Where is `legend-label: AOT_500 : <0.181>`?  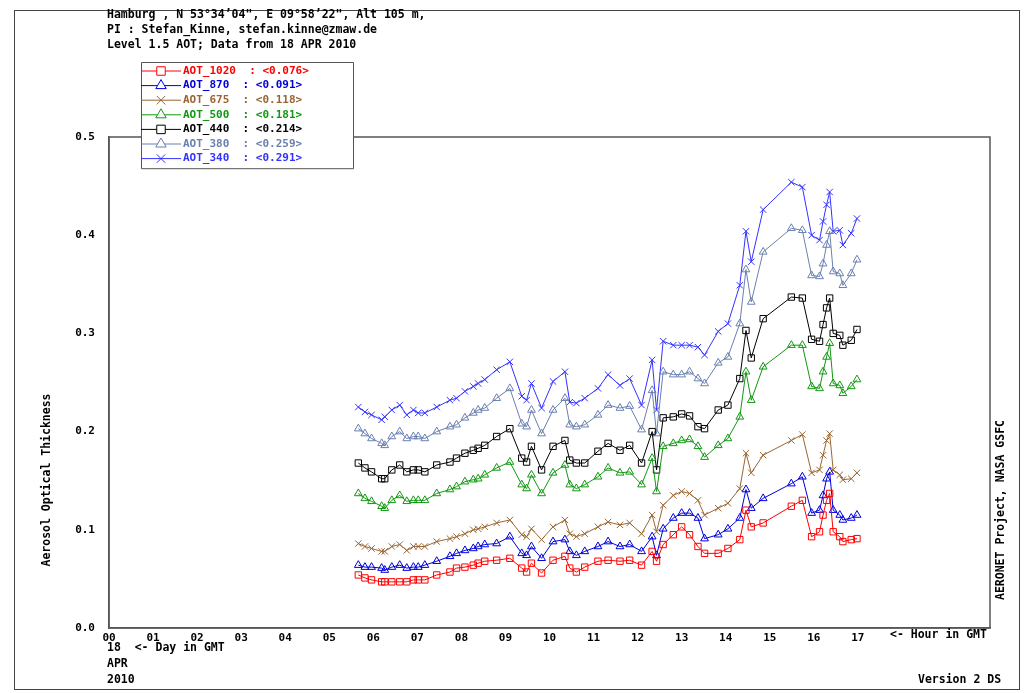
legend-label: AOT_500 : <0.181> is located at coordinates (243, 114).